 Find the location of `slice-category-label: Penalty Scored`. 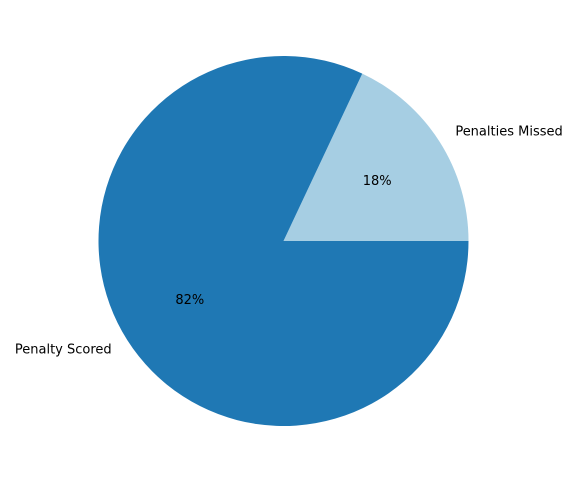

slice-category-label: Penalty Scored is located at coordinates (63, 350).